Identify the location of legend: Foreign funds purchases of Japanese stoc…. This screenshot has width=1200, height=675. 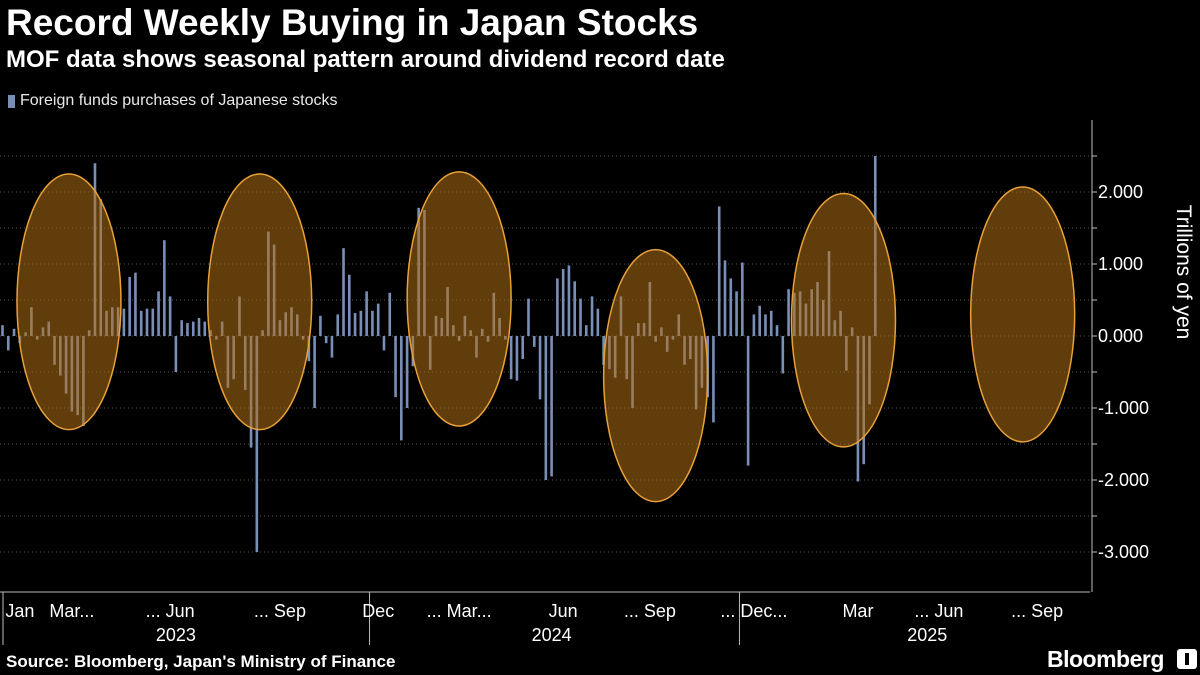
(173, 101).